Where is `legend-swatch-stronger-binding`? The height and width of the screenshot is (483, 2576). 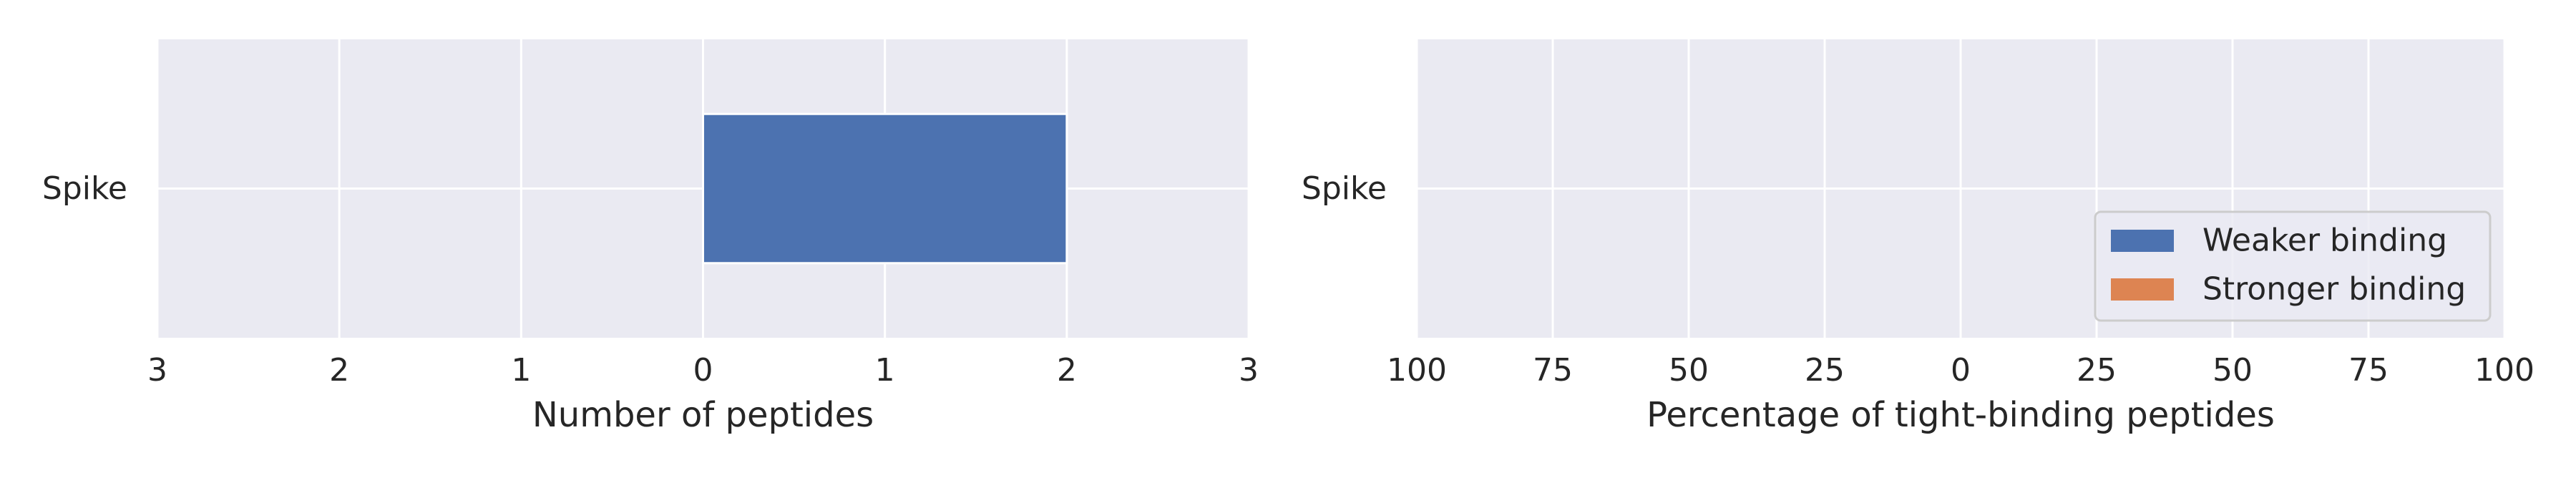
legend-swatch-stronger-binding is located at coordinates (2142, 289).